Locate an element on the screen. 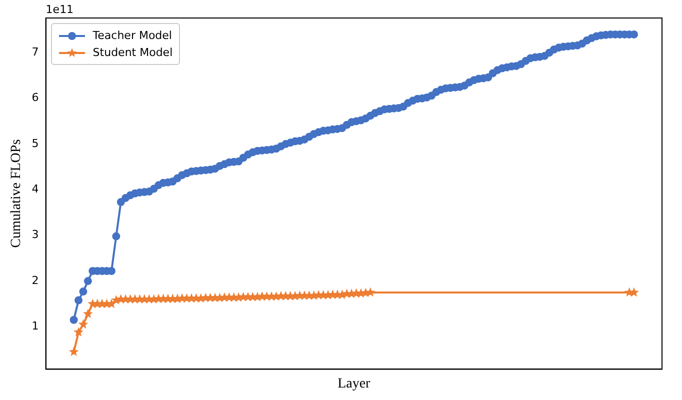  y-axis-title: Cumulative FLOPs is located at coordinates (16, 193).